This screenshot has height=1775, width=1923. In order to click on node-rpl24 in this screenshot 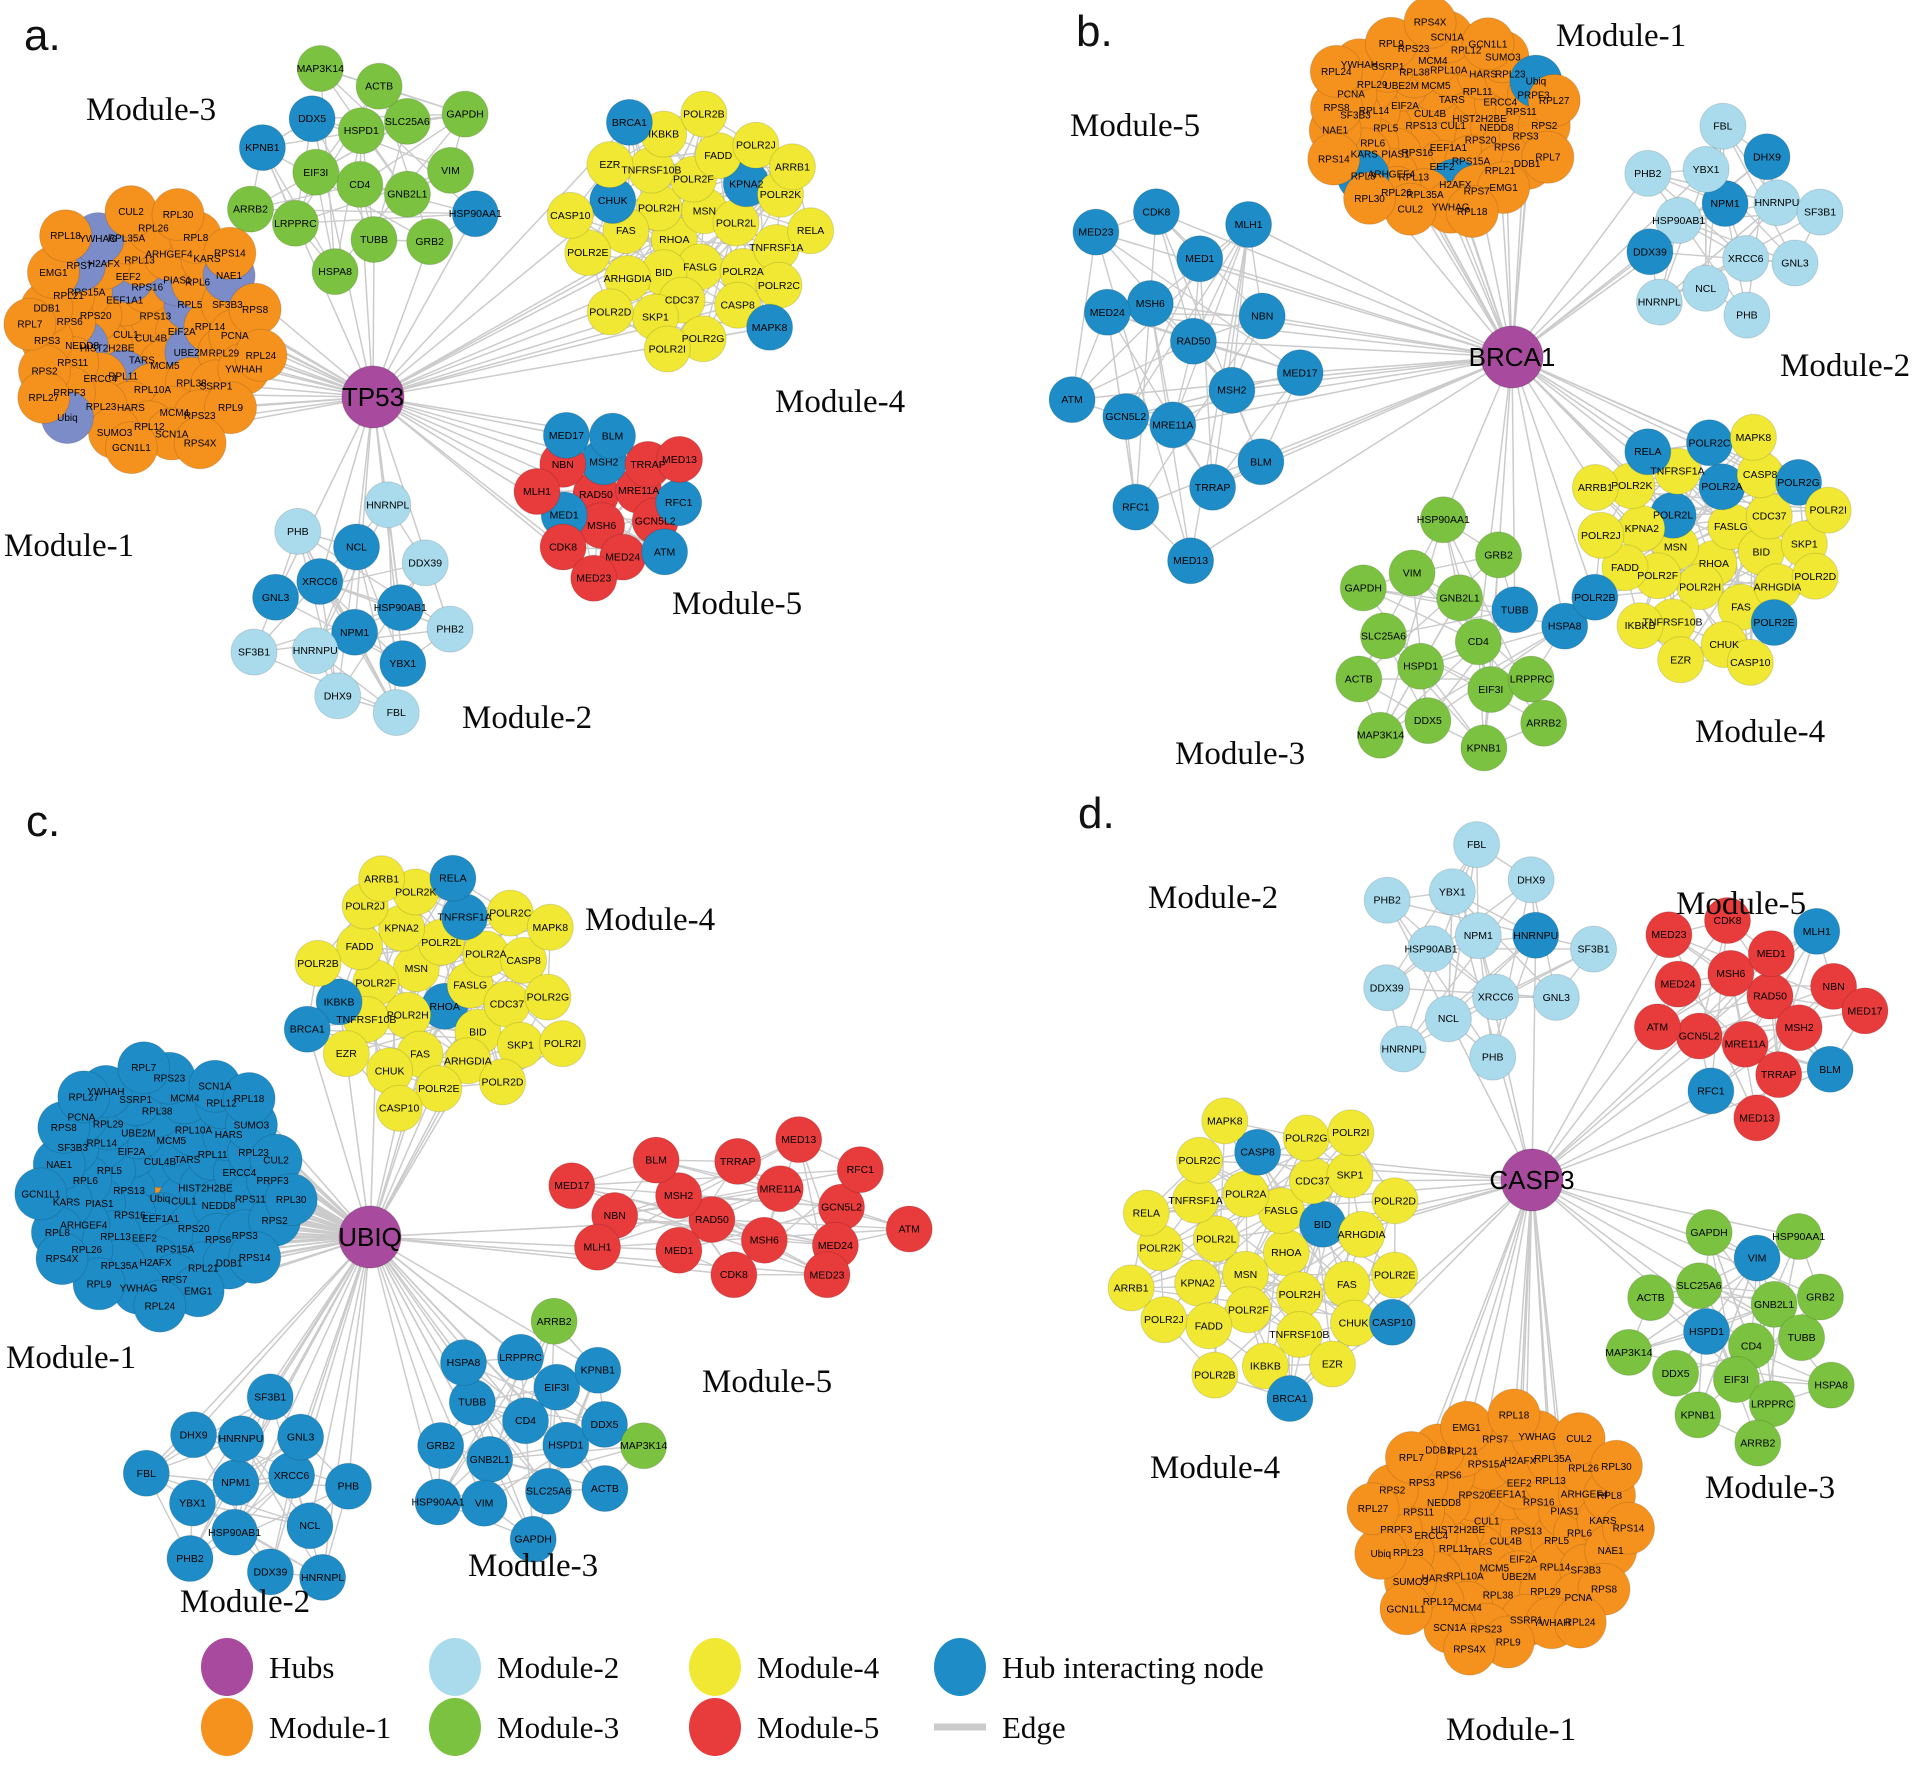, I will do `click(160, 1306)`.